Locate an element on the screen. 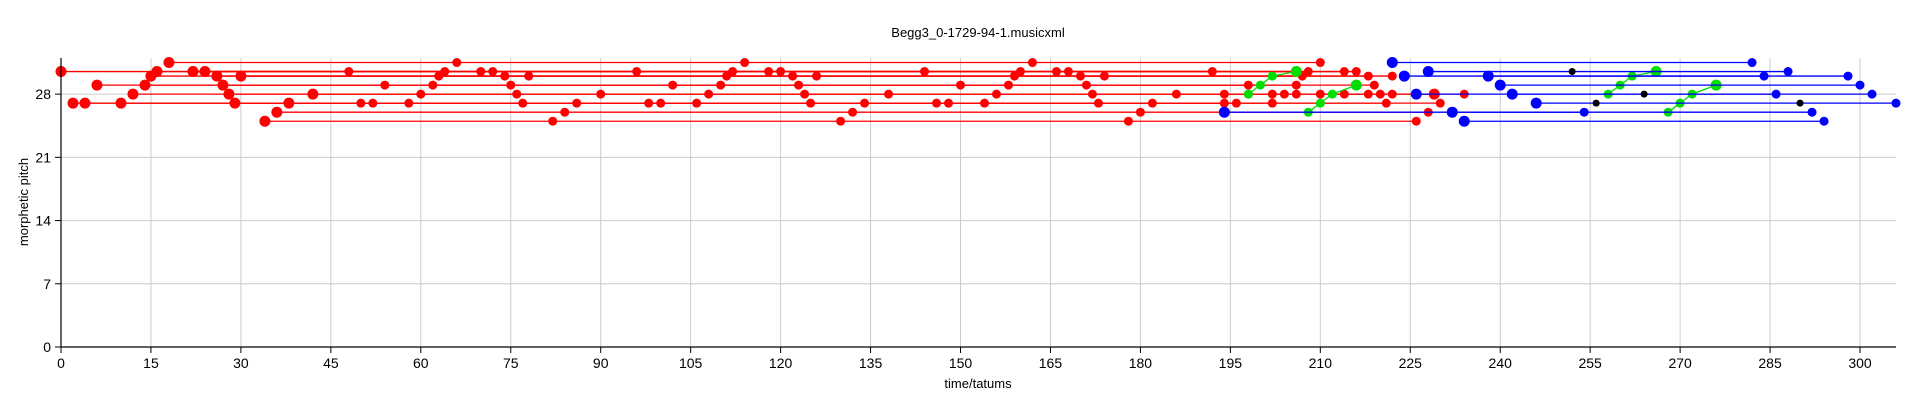  x-tick-label: 300 is located at coordinates (1860, 363).